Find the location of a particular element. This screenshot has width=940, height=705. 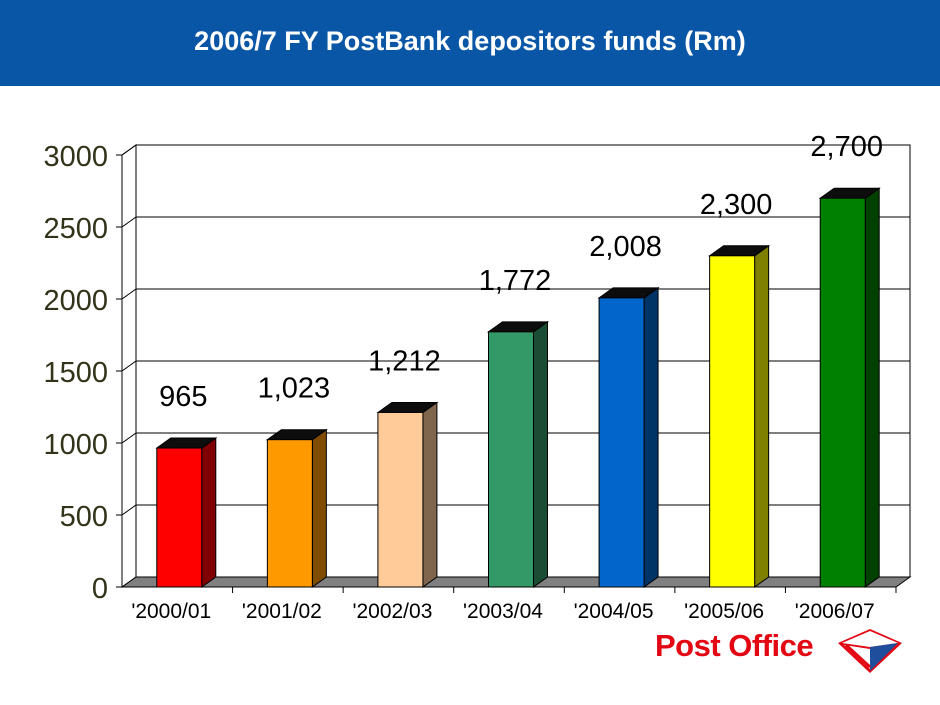

post-office-logo-icon is located at coordinates (870, 651).